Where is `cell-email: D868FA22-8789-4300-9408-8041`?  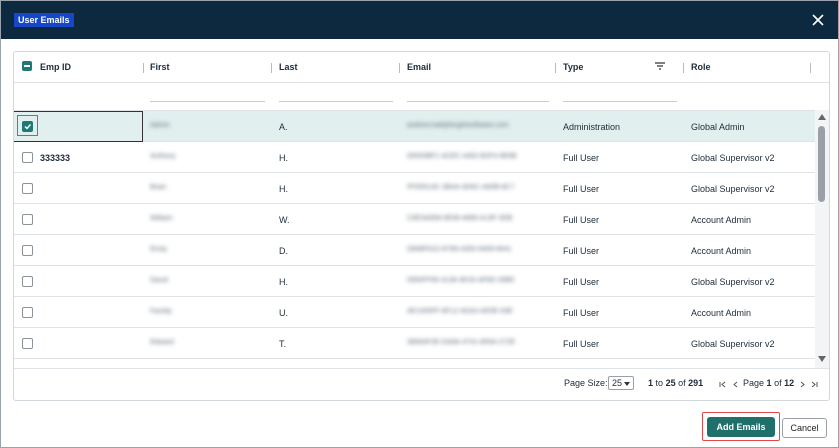 cell-email: D868FA22-8789-4300-9408-8041 is located at coordinates (459, 249).